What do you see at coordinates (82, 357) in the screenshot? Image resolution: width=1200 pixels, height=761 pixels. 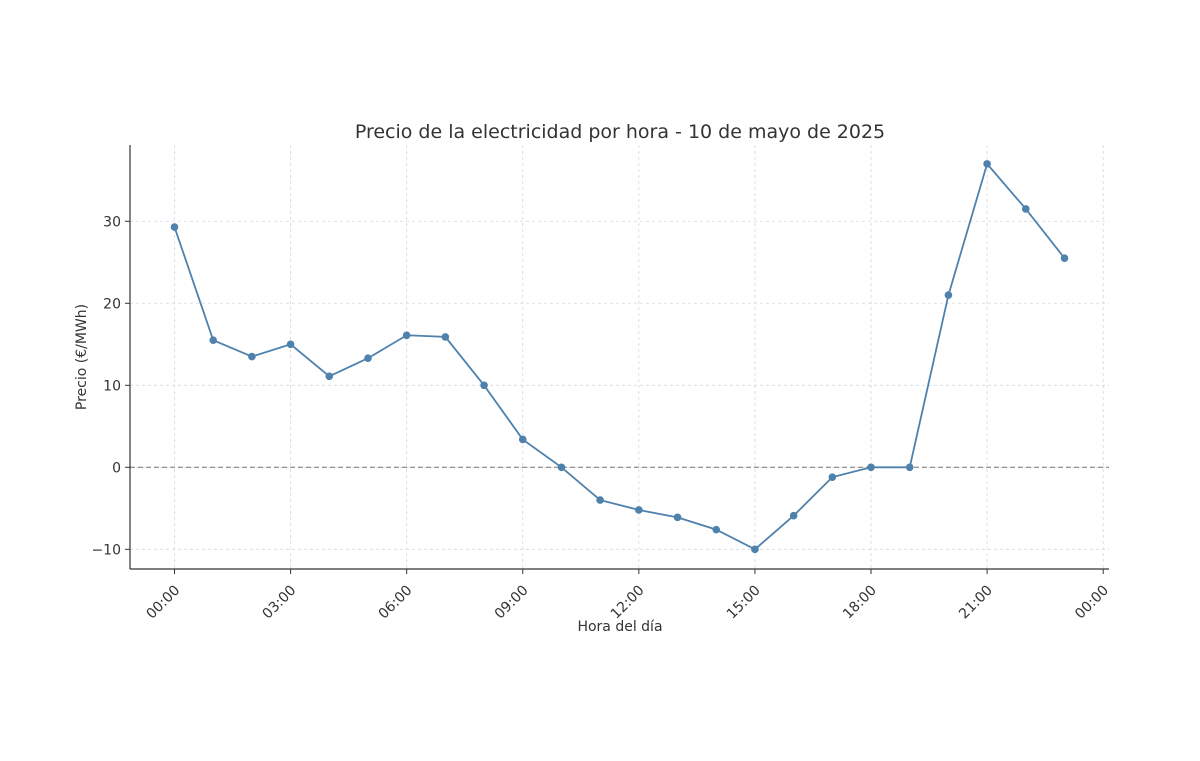 I see `y-axis-label: Precio (€/MWh)` at bounding box center [82, 357].